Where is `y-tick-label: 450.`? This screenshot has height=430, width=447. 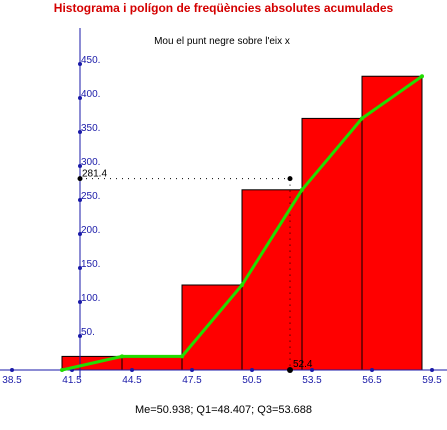
y-tick-label: 450. is located at coordinates (90, 60).